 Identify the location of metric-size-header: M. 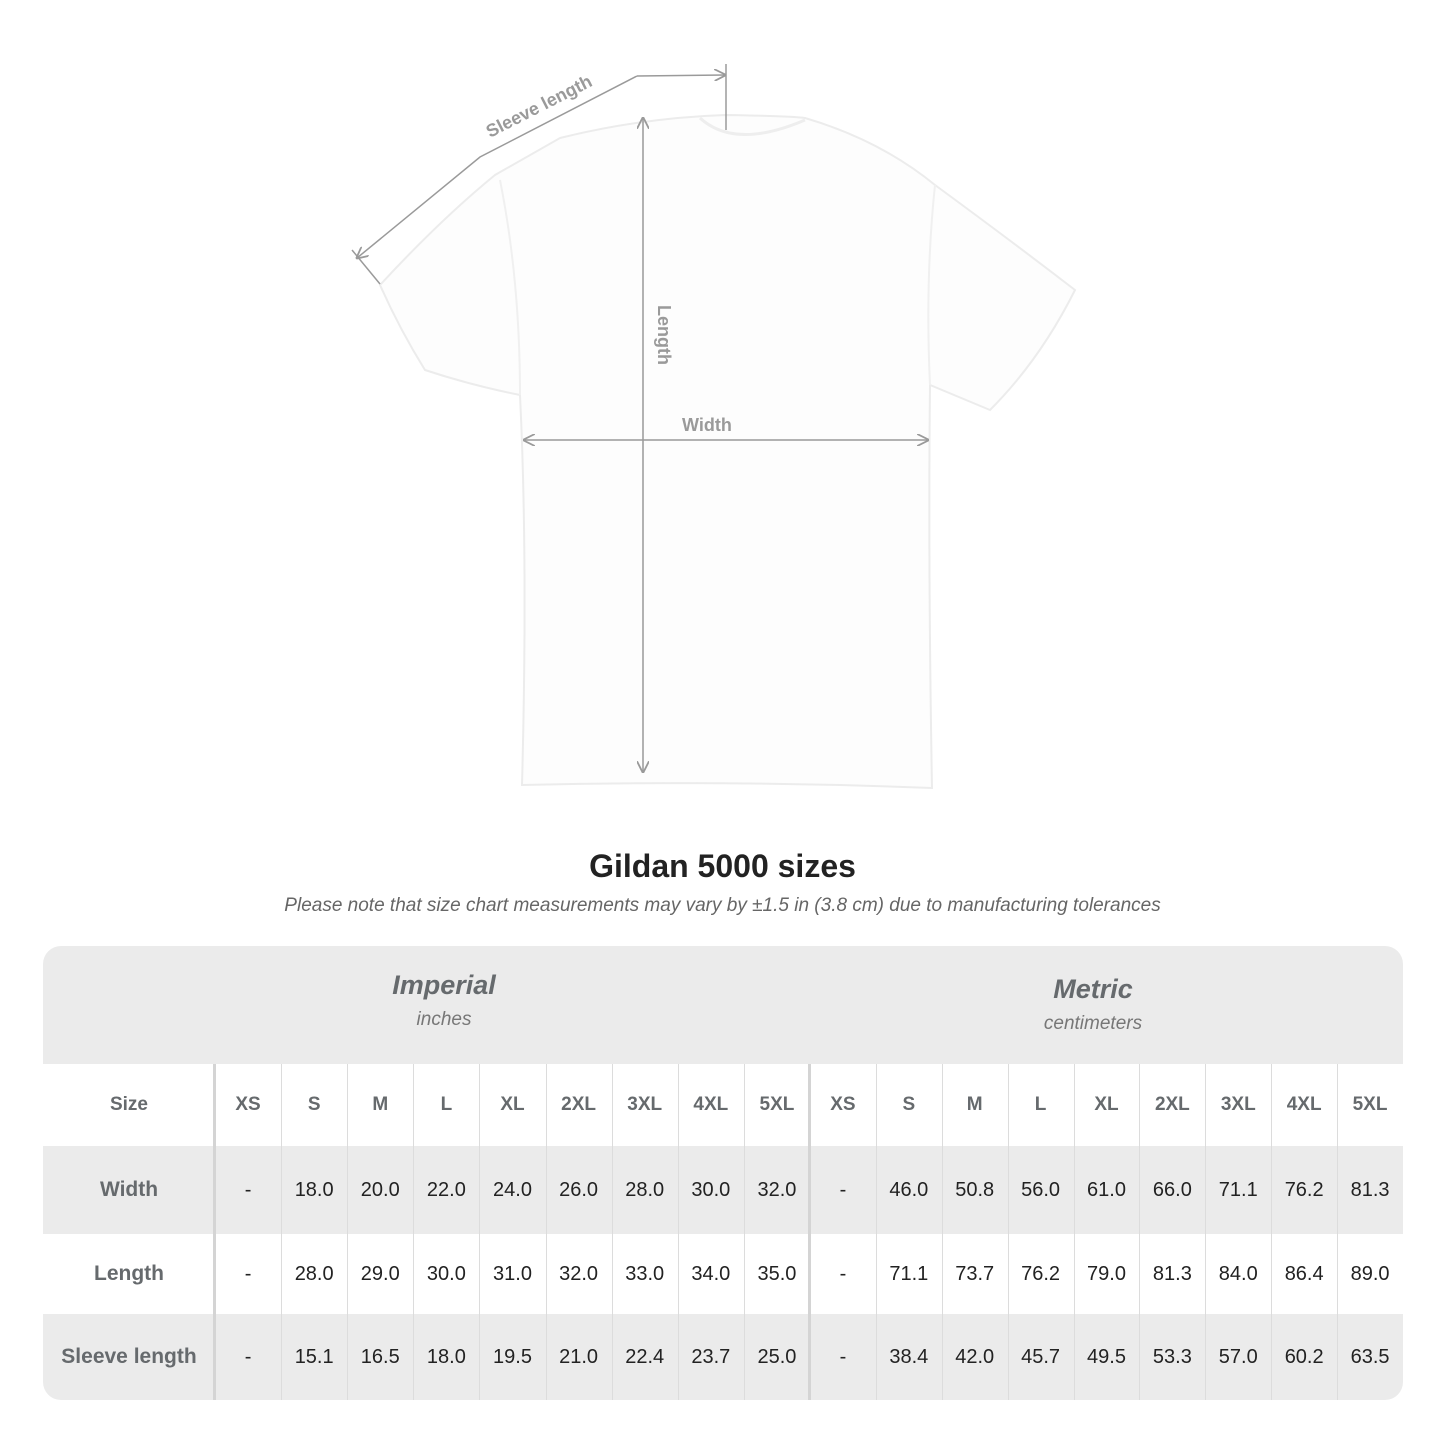
(974, 1104).